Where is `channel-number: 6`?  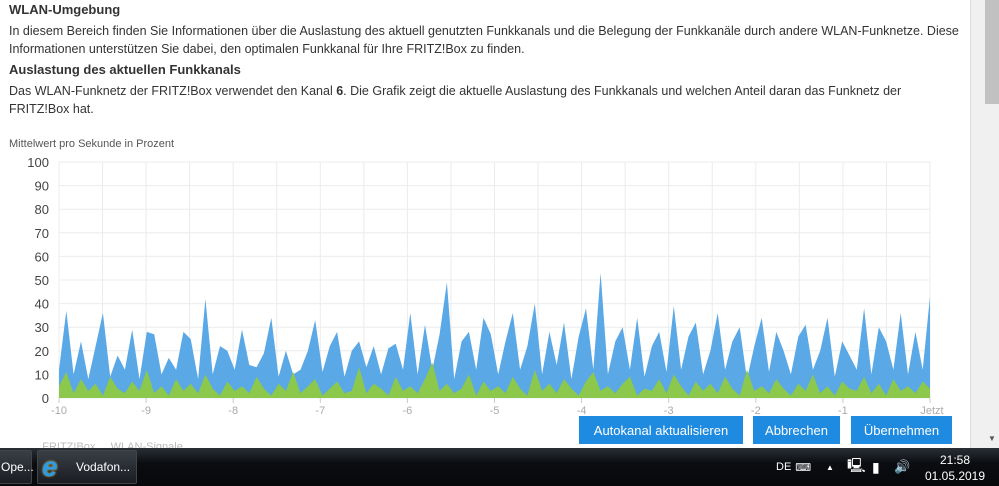
channel-number: 6 is located at coordinates (340, 91).